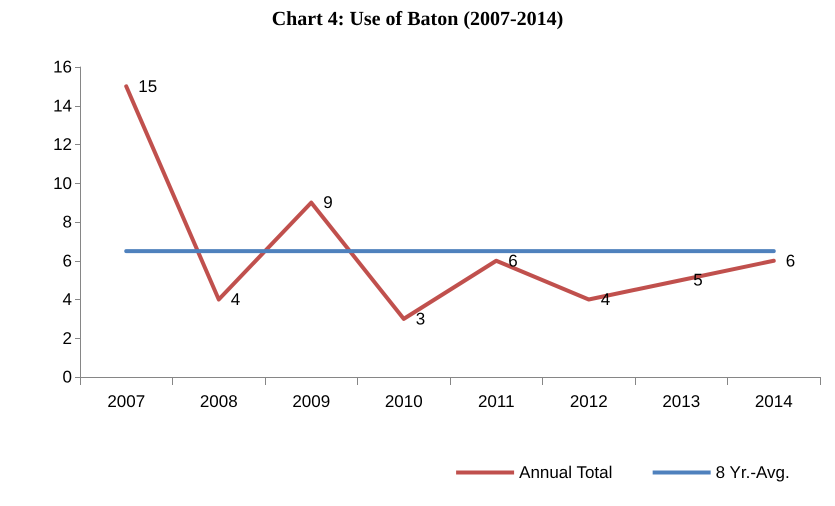 Image resolution: width=835 pixels, height=506 pixels. What do you see at coordinates (67, 222) in the screenshot?
I see `y-tick-label: 8` at bounding box center [67, 222].